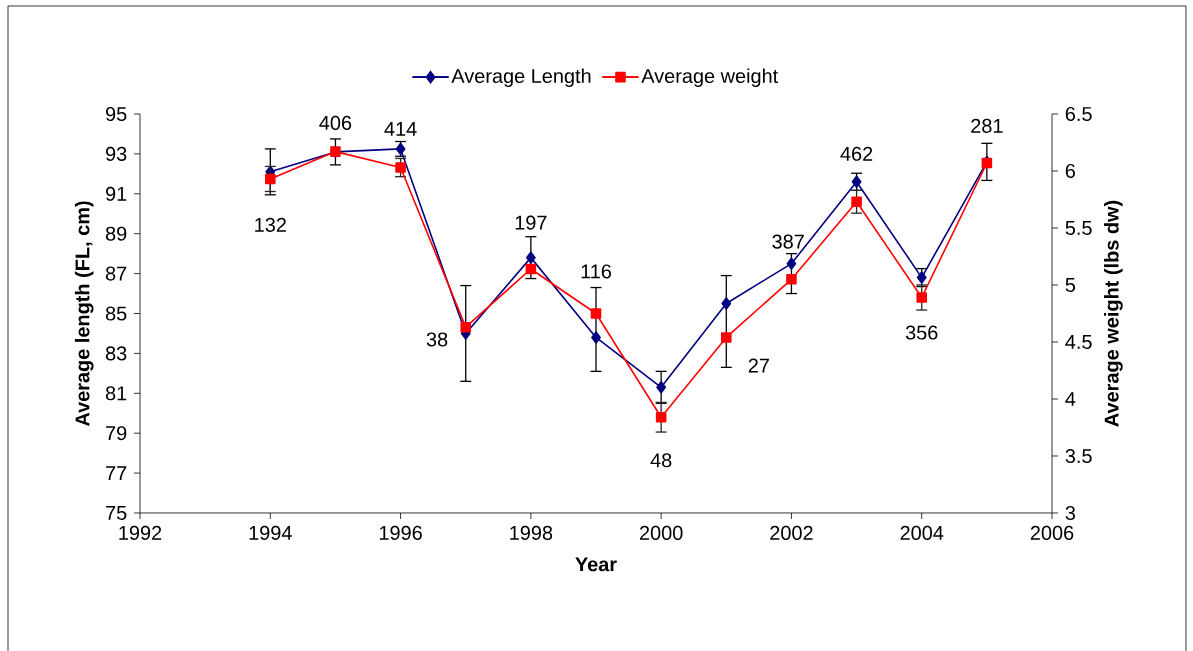  What do you see at coordinates (400, 532) in the screenshot?
I see `x-tick-label: 1996` at bounding box center [400, 532].